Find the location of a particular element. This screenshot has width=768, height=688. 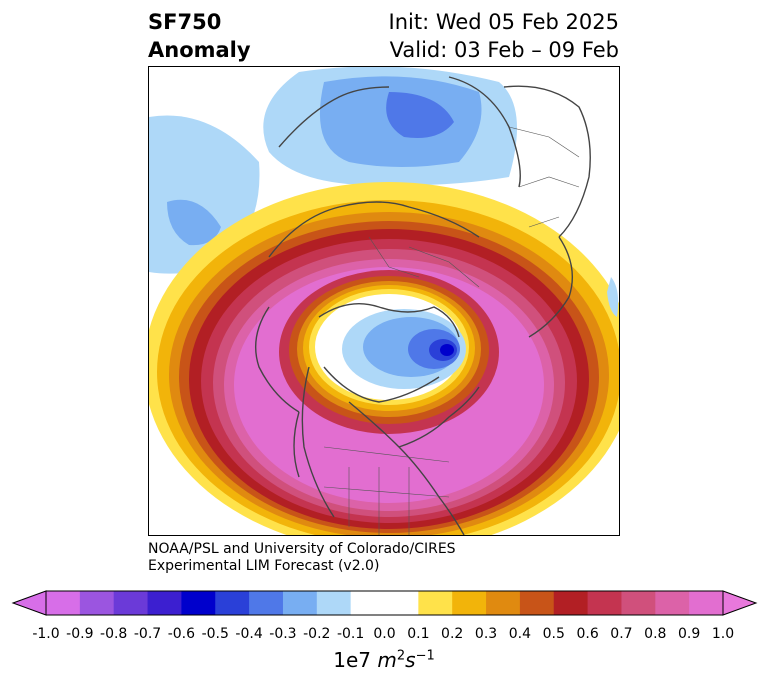

colorbar-tick-label: -0.5 is located at coordinates (215, 634).